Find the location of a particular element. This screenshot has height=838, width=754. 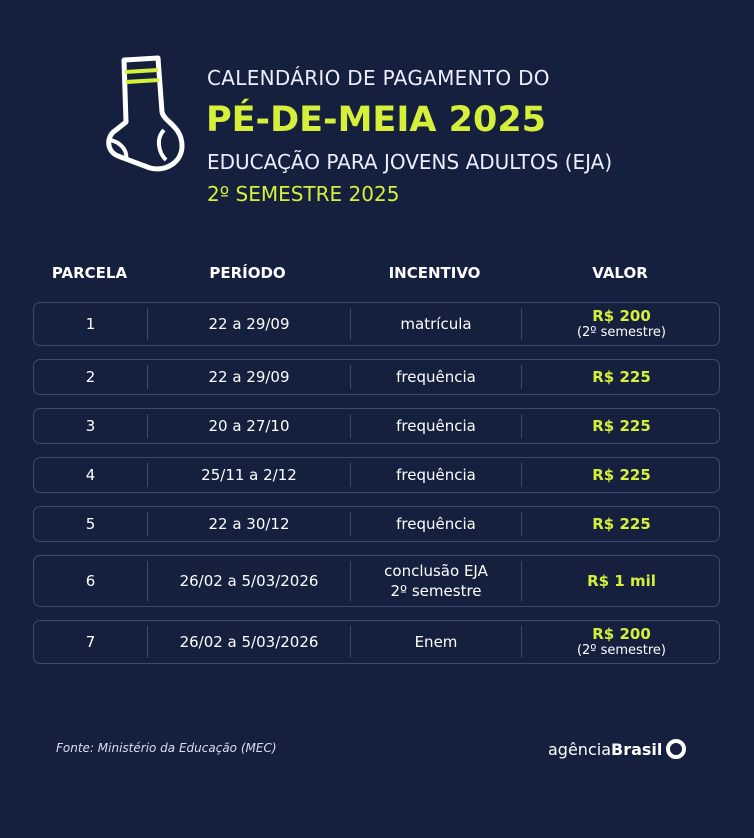

sock-icon is located at coordinates (145, 113).